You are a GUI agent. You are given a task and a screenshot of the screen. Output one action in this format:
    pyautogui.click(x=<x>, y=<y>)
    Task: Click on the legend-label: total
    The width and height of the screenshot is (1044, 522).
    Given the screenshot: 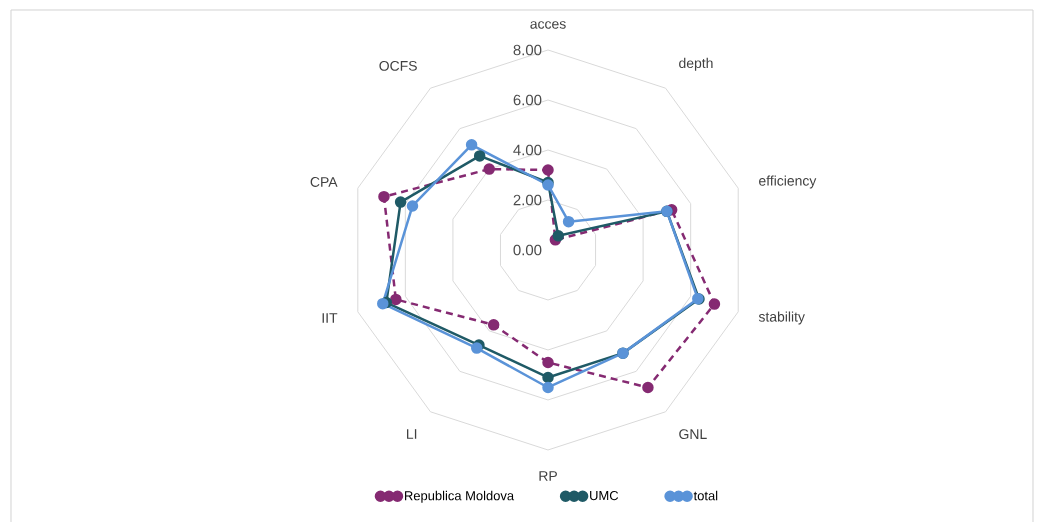 What is the action you would take?
    pyautogui.click(x=705, y=495)
    